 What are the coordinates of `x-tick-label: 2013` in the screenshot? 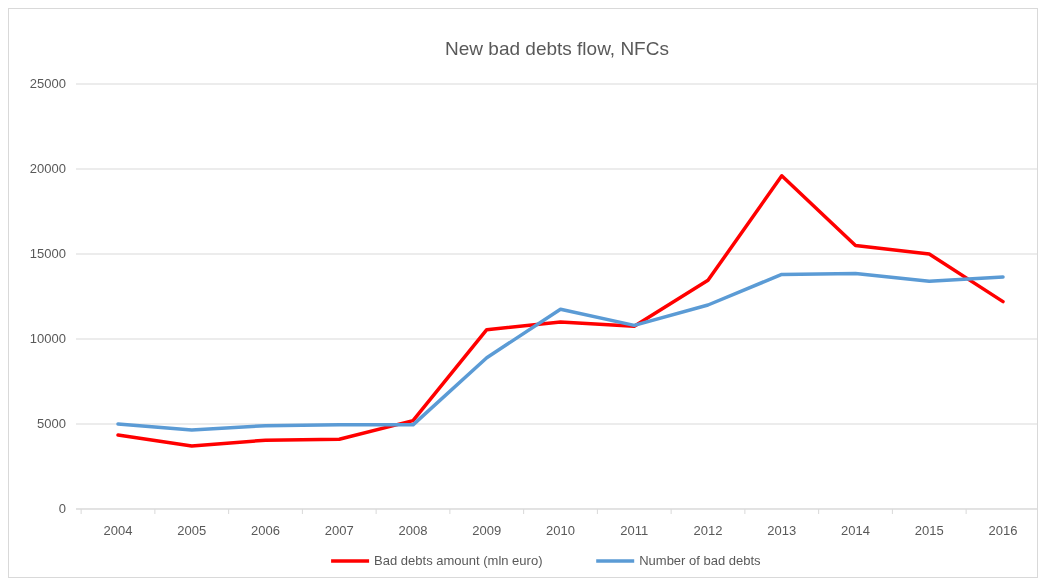 It's located at (782, 530).